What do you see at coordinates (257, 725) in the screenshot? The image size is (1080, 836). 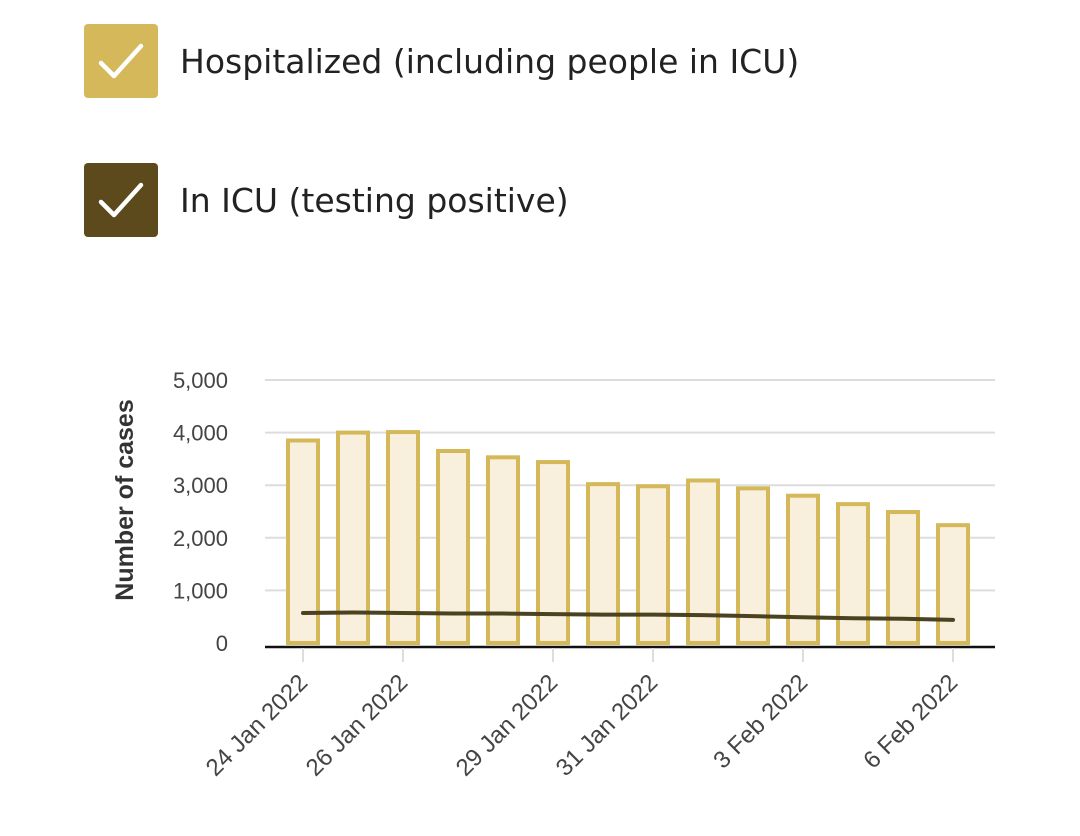 I see `x-tick-label: 24 Jan 2022` at bounding box center [257, 725].